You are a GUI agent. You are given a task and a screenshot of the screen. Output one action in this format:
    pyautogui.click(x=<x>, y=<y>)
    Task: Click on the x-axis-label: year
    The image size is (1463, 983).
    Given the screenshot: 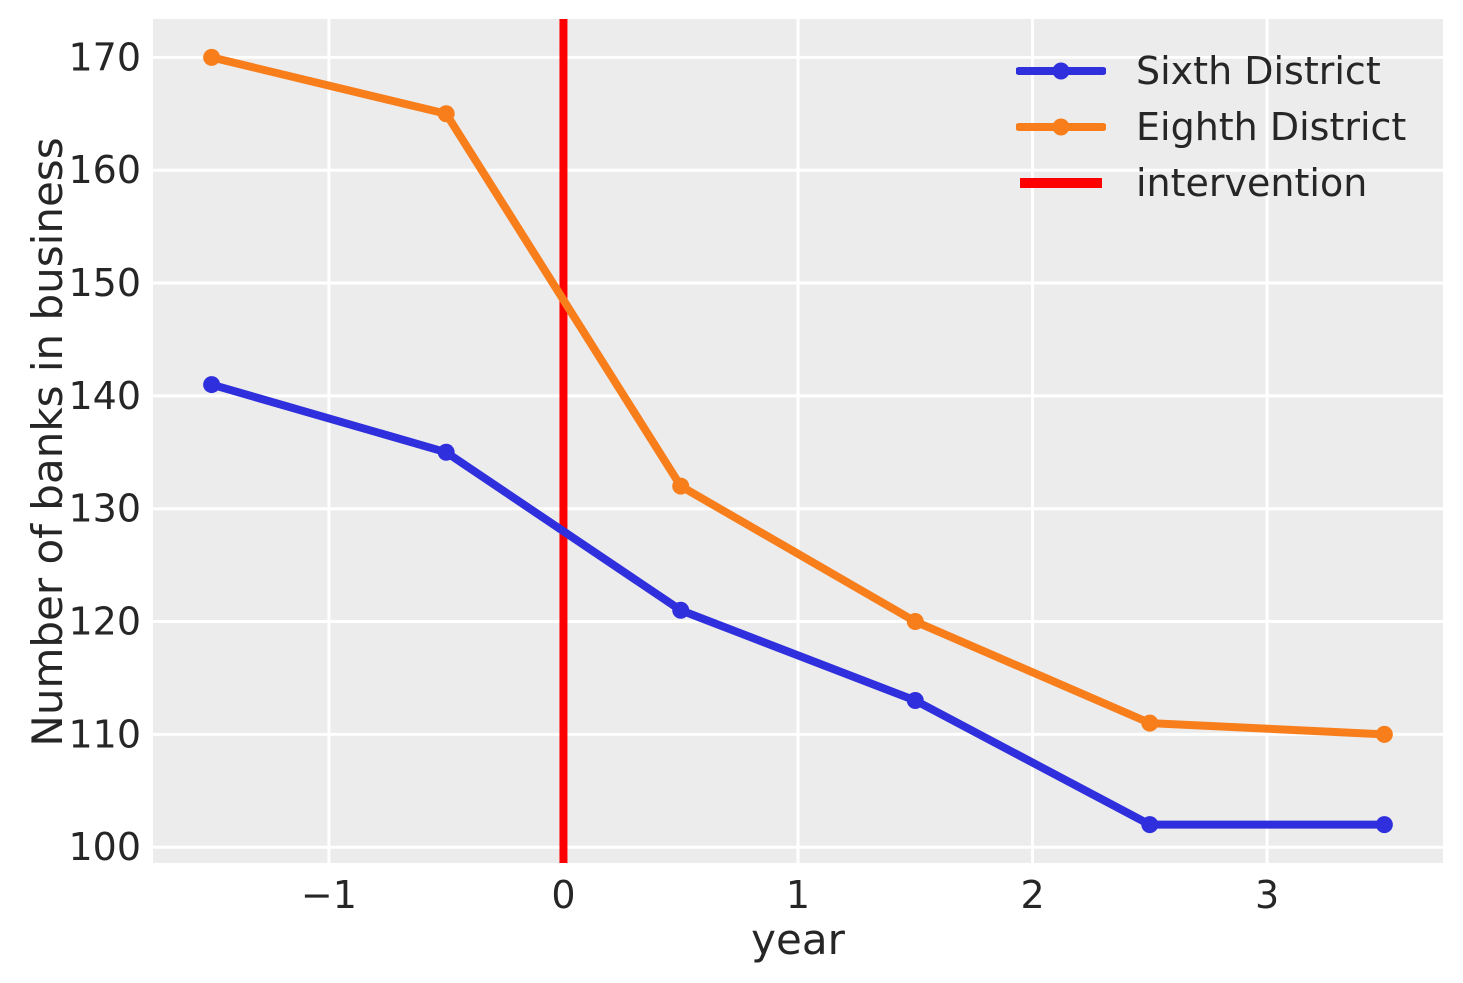 What is the action you would take?
    pyautogui.click(x=798, y=939)
    